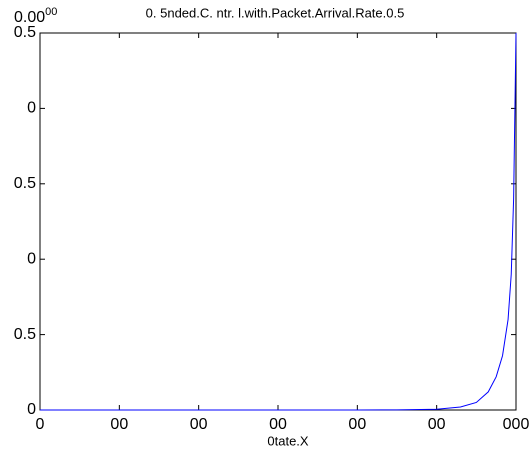 The height and width of the screenshot is (454, 531). Describe the element at coordinates (516, 424) in the screenshot. I see `x-tick-label: 000` at that location.